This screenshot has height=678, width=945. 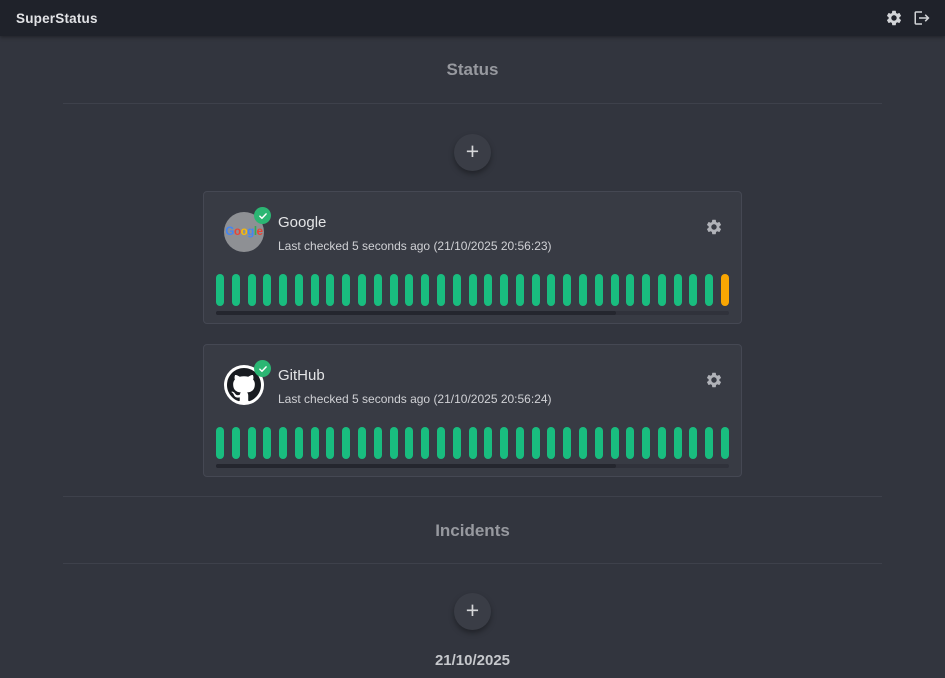 What do you see at coordinates (302, 222) in the screenshot?
I see `service-name: Google` at bounding box center [302, 222].